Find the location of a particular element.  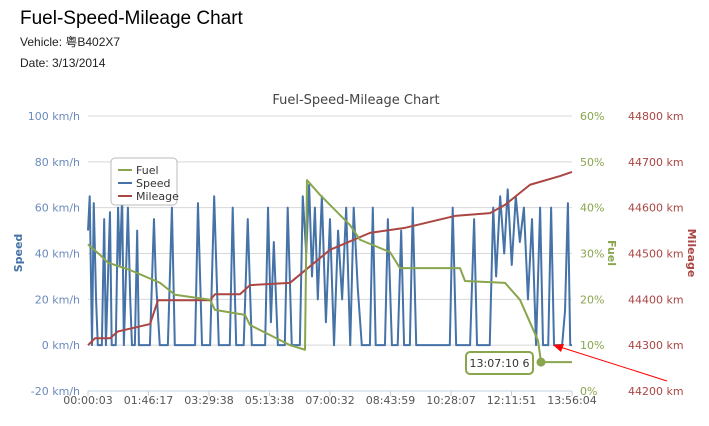

x-tick-label: 01:46:17 is located at coordinates (148, 400).